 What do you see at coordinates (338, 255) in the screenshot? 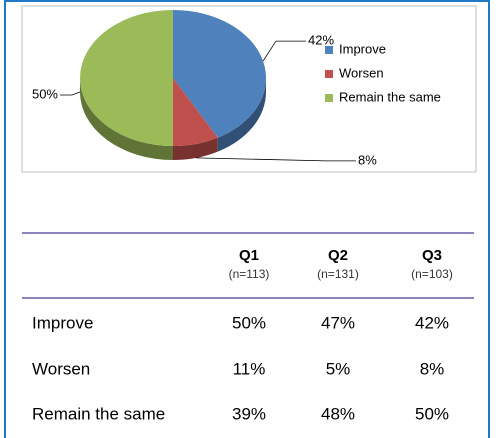
I see `column-header: Q2` at bounding box center [338, 255].